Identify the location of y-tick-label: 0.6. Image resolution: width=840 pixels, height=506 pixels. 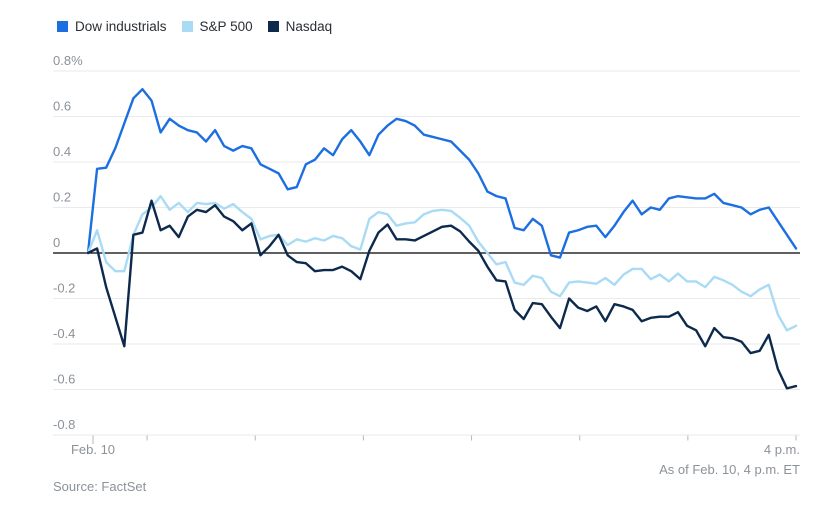
(62, 106).